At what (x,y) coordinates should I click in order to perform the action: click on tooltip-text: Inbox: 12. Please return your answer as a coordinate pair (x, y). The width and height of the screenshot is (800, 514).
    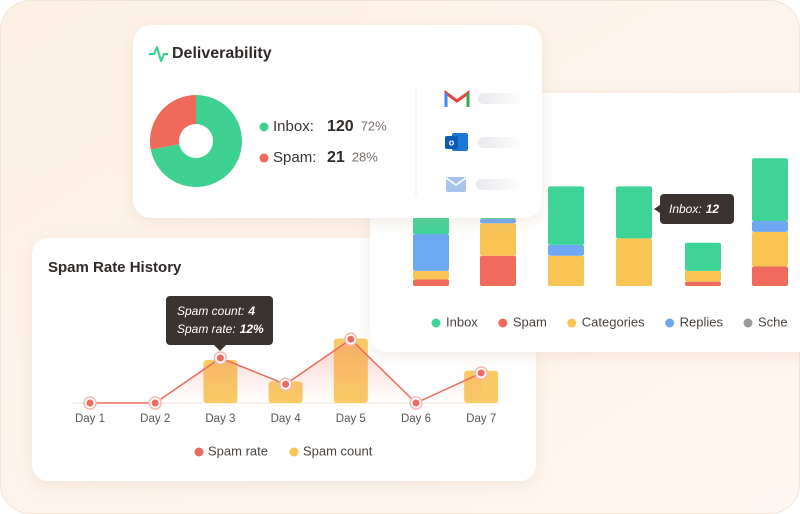
    Looking at the image, I should click on (694, 209).